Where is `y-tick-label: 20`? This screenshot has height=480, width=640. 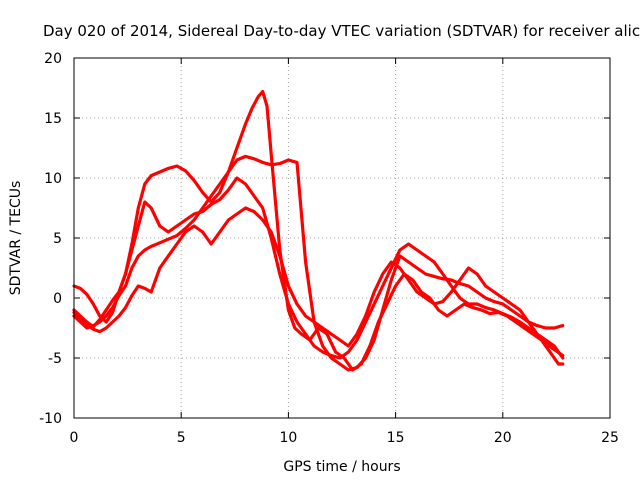 y-tick-label: 20 is located at coordinates (53, 59).